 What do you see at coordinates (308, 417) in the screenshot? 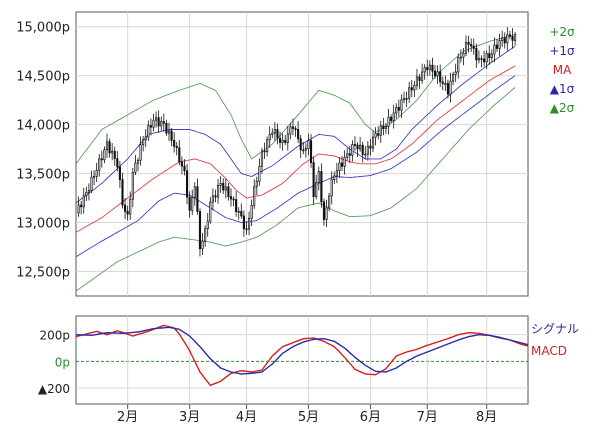
I see `x-tick-label: 5月` at bounding box center [308, 417].